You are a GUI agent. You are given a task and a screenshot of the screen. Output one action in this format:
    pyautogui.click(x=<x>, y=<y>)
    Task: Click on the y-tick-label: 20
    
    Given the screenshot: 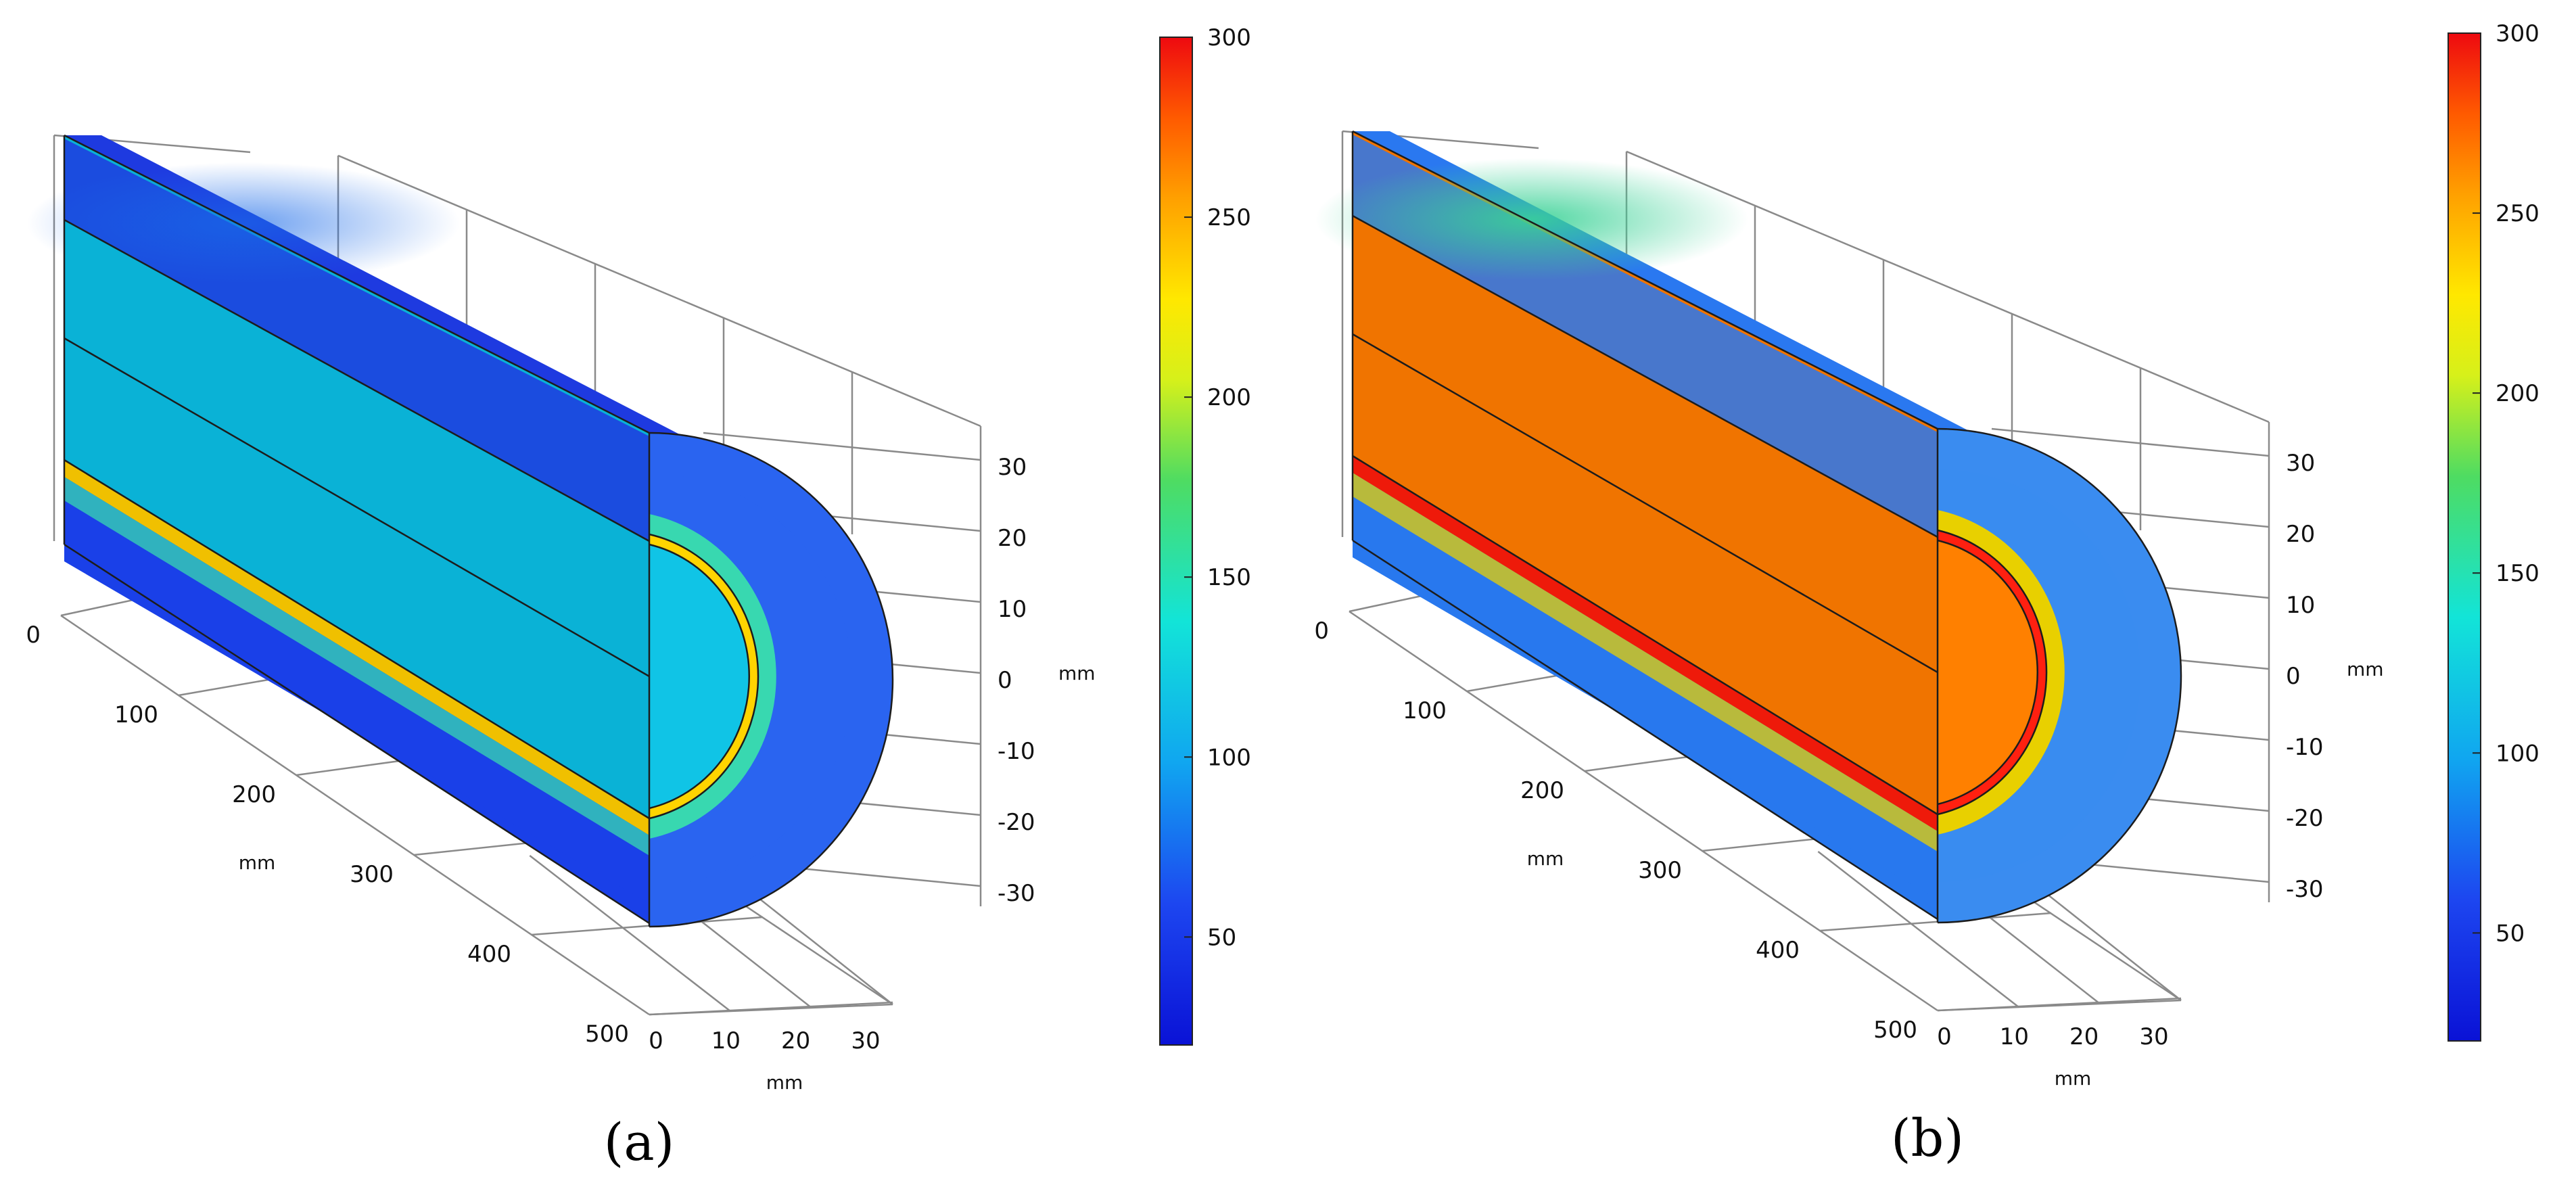 What is the action you would take?
    pyautogui.click(x=2084, y=1036)
    